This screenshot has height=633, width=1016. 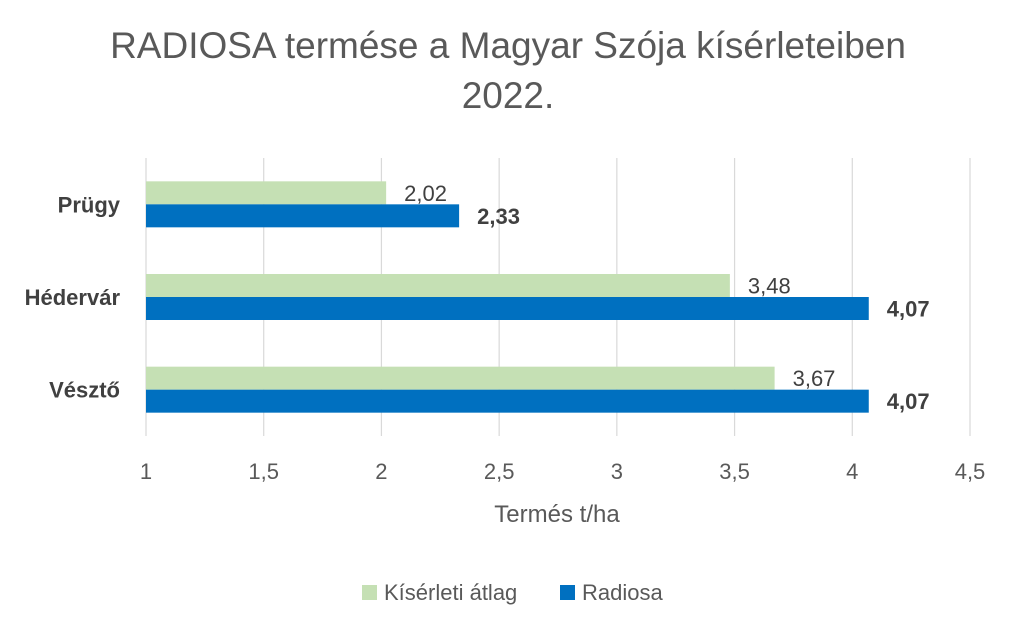 I want to click on data-label: 2,02, so click(x=425, y=193).